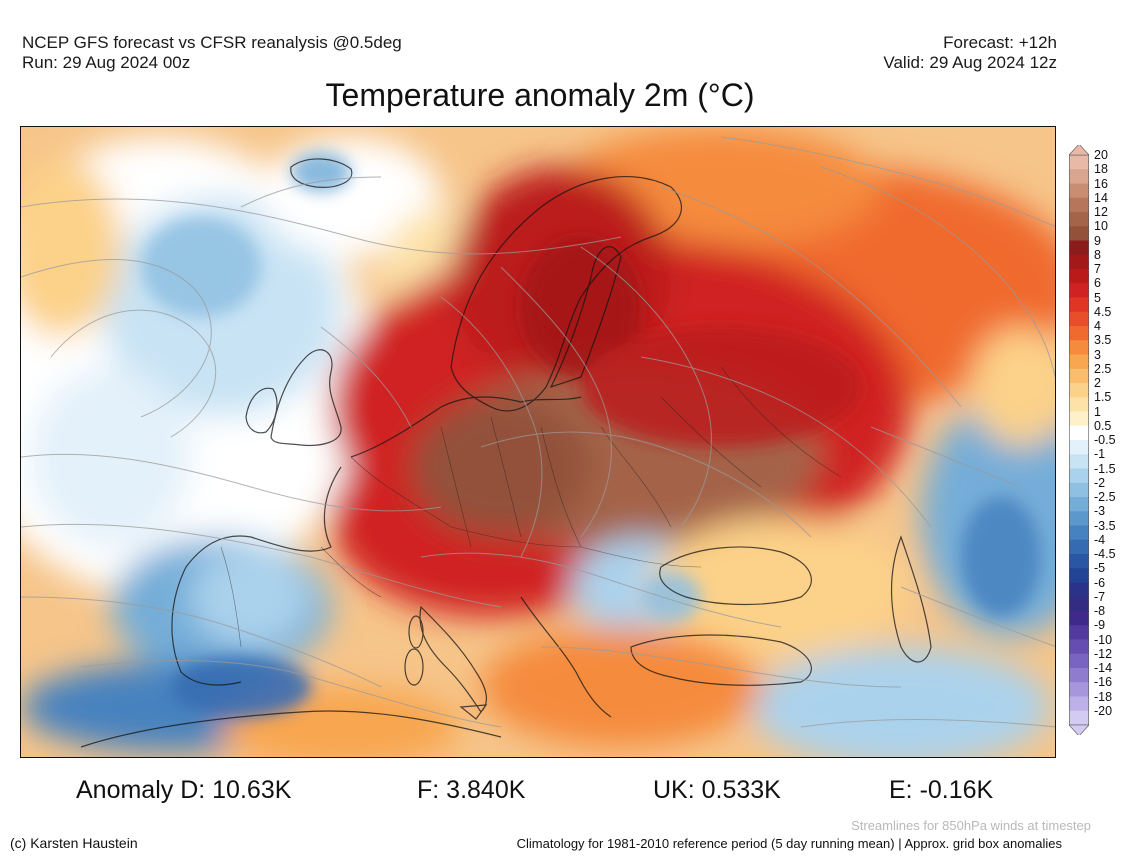 The height and width of the screenshot is (867, 1125). What do you see at coordinates (1097, 326) in the screenshot?
I see `colorbar-tick-label: 4` at bounding box center [1097, 326].